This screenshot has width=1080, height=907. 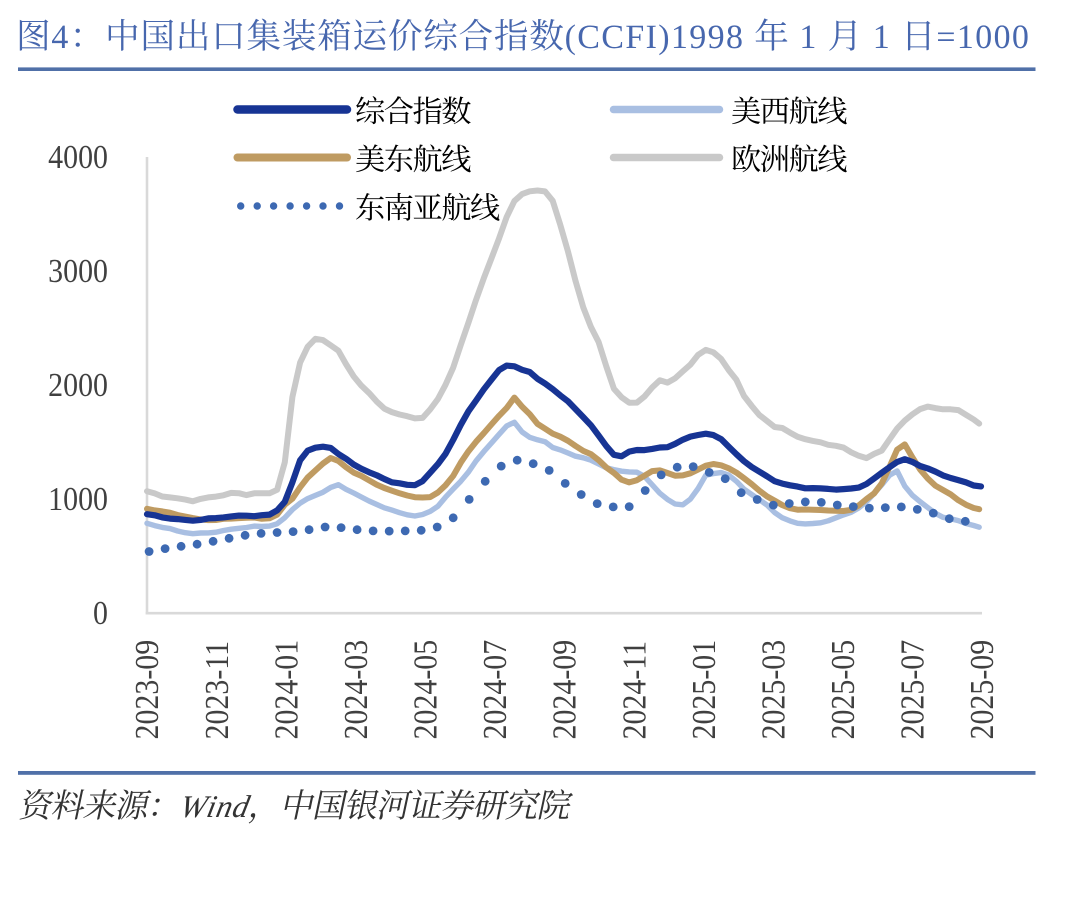 I want to click on svg-text: 2025-07, so click(x=912, y=690).